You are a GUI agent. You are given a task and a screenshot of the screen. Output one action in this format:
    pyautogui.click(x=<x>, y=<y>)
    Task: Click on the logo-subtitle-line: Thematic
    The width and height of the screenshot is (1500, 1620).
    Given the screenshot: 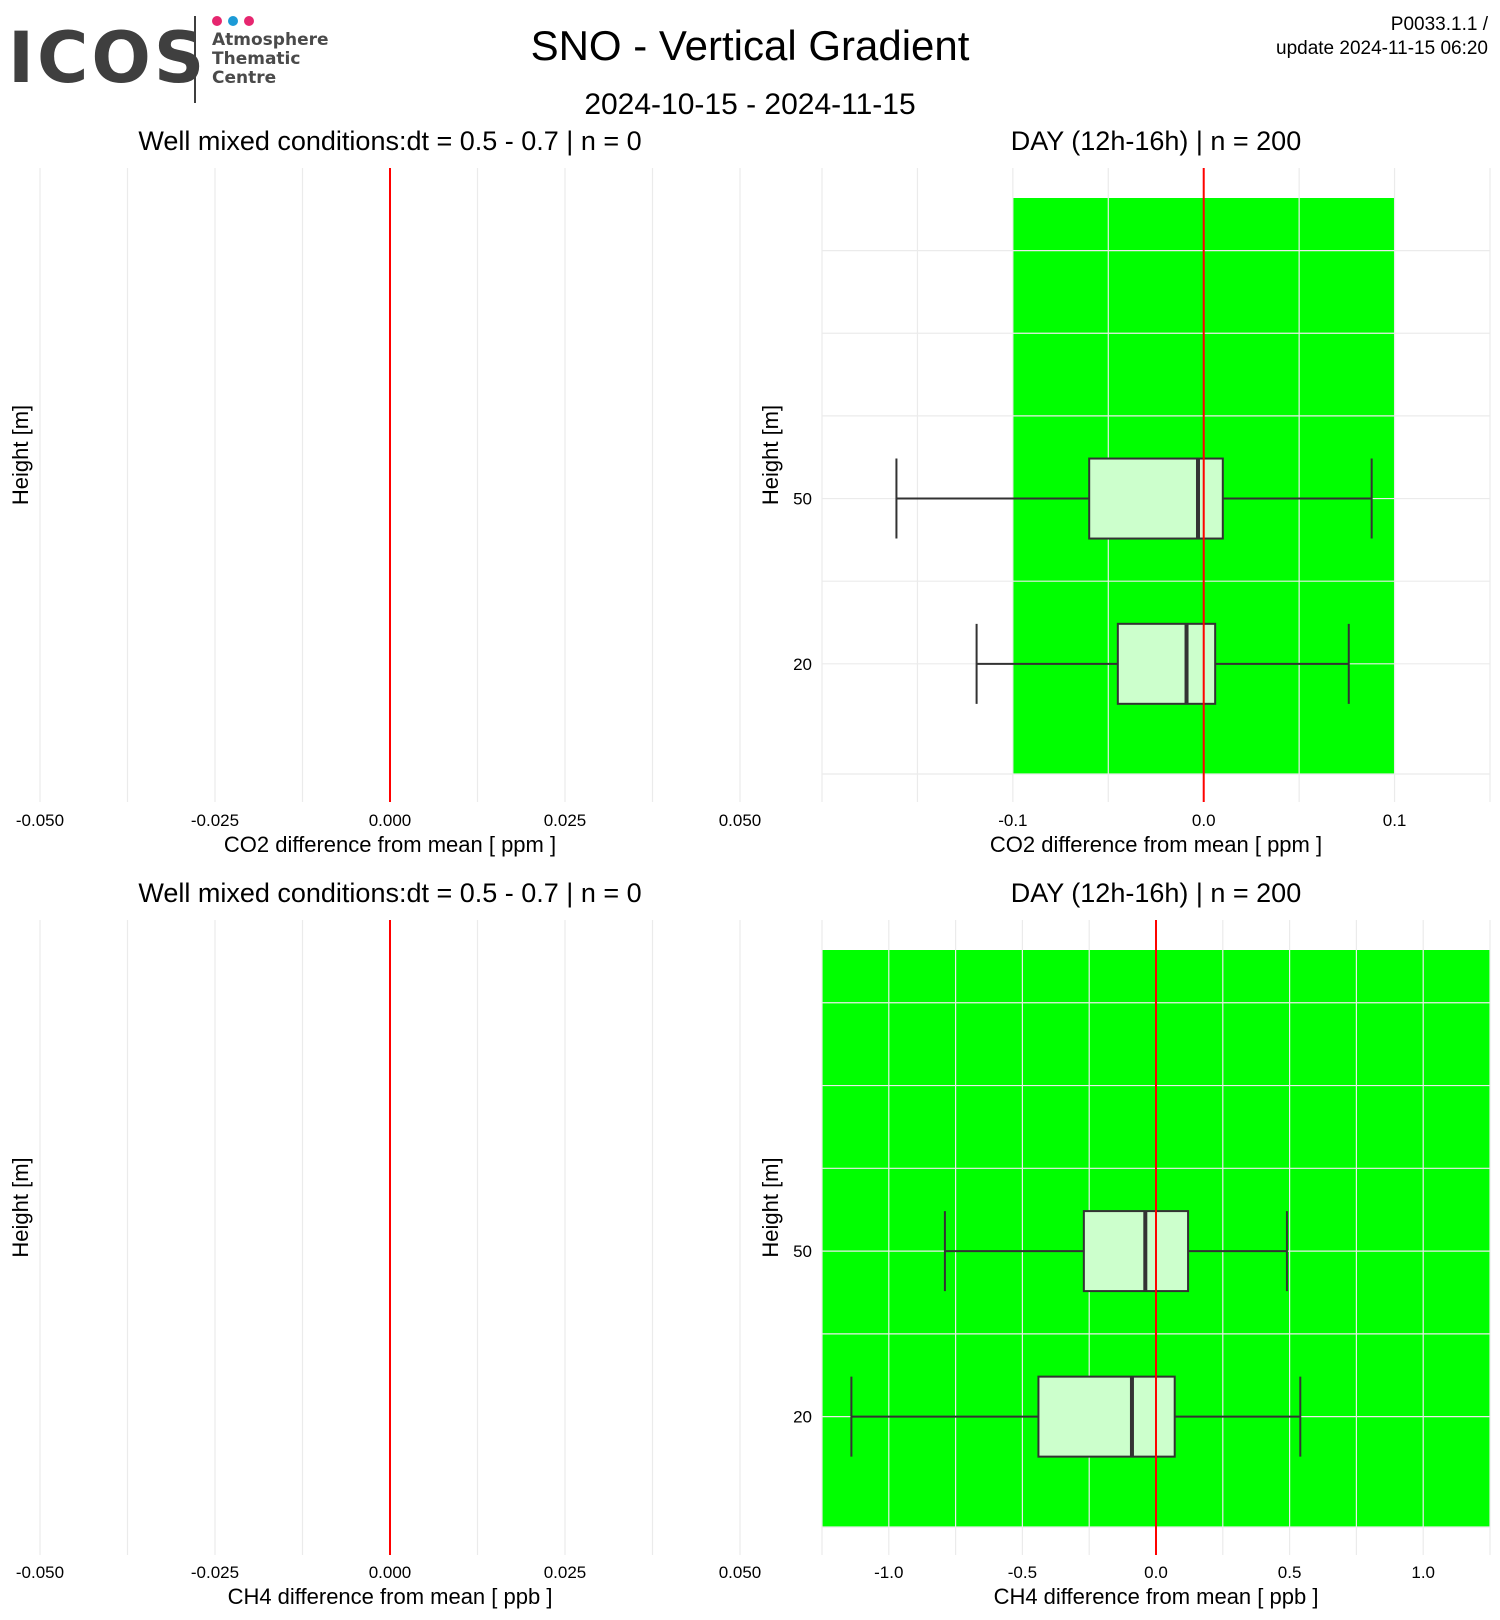 What is the action you would take?
    pyautogui.click(x=256, y=59)
    